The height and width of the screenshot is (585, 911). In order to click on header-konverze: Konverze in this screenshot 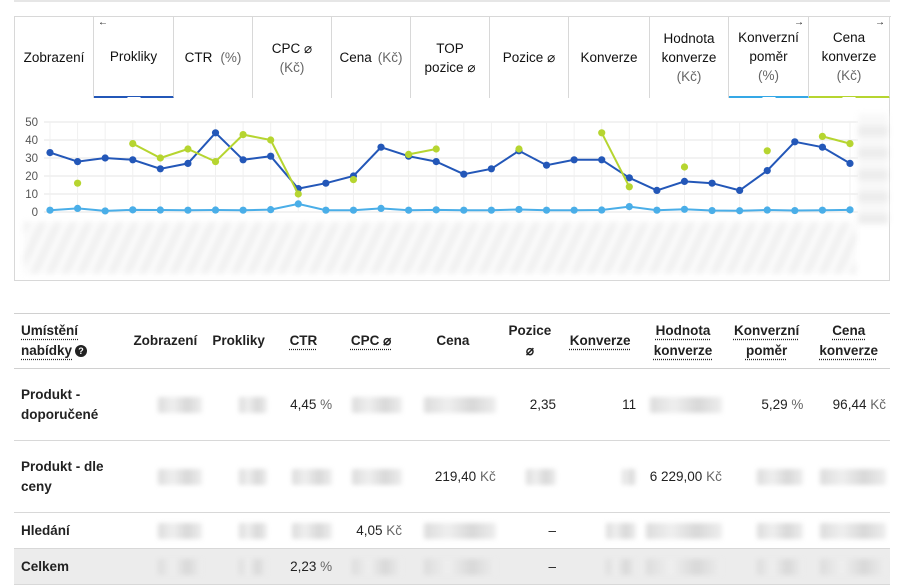, I will do `click(600, 341)`.